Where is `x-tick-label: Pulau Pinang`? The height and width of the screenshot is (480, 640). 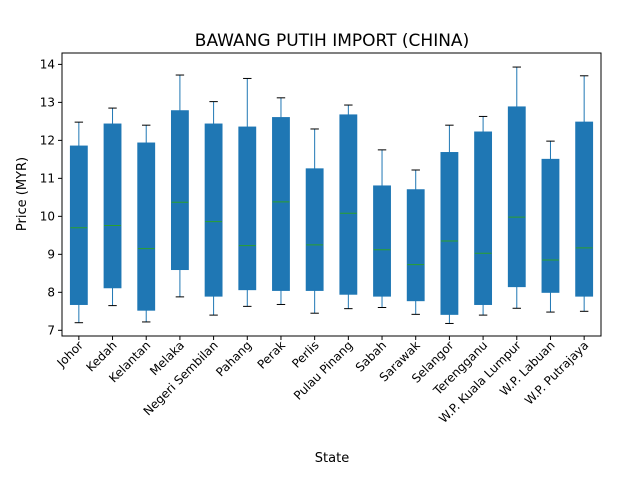 x-tick-label: Pulau Pinang is located at coordinates (323, 370).